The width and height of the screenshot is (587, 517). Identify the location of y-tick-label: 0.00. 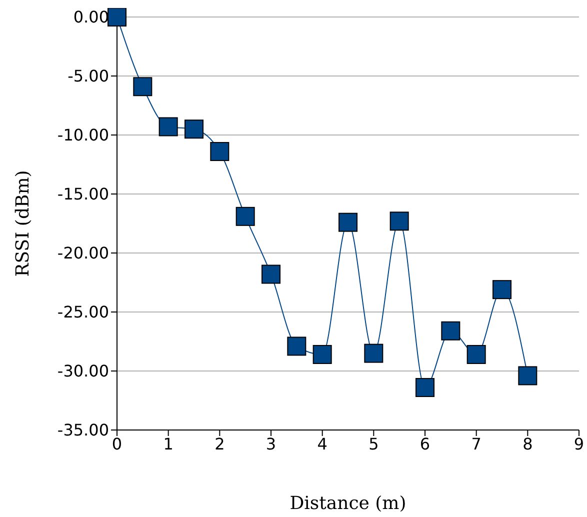
(91, 17).